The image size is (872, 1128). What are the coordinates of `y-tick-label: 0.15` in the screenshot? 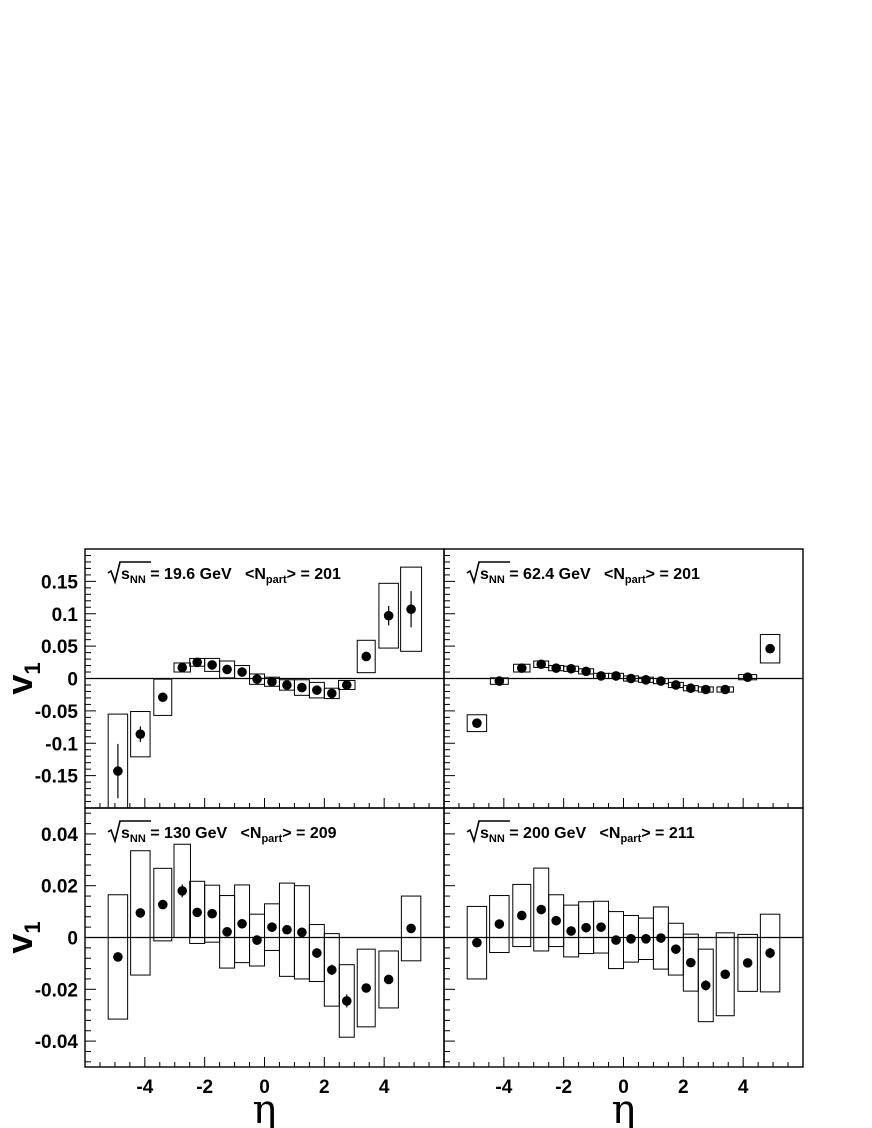 It's located at (59, 582).